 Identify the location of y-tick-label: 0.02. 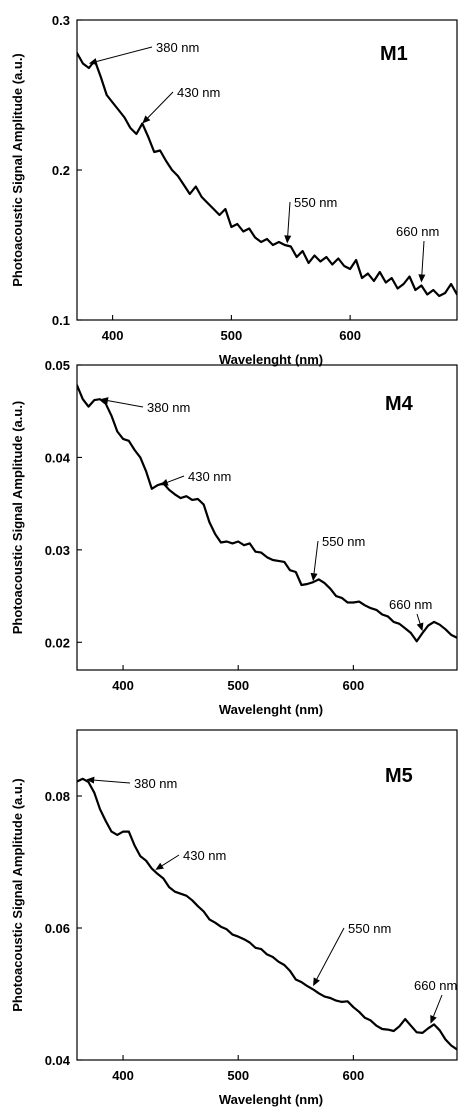
(57, 642).